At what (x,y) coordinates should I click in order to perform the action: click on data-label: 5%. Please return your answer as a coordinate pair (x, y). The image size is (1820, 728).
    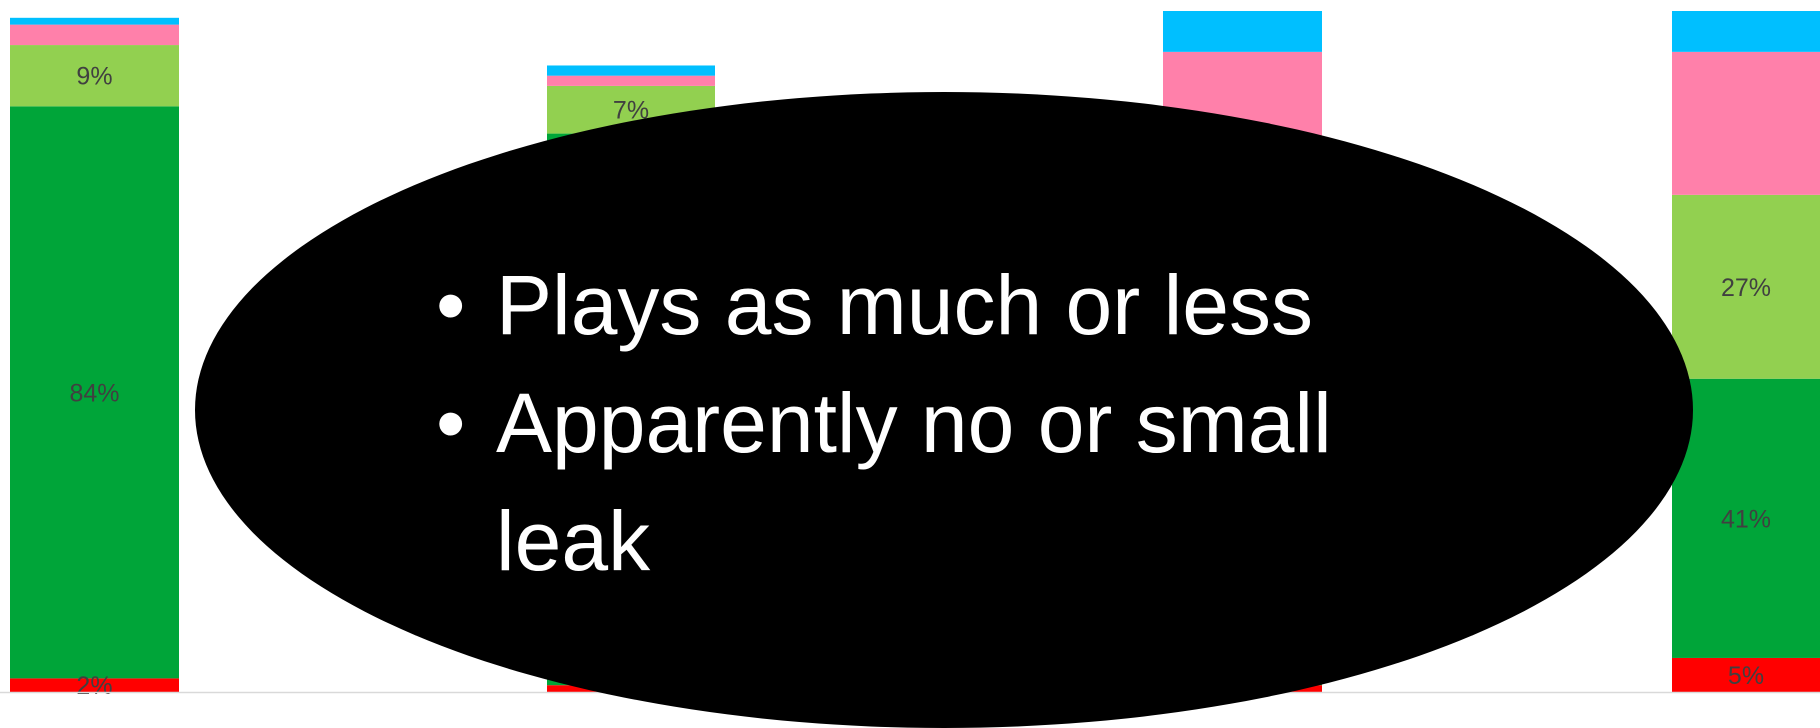
    Looking at the image, I should click on (1746, 676).